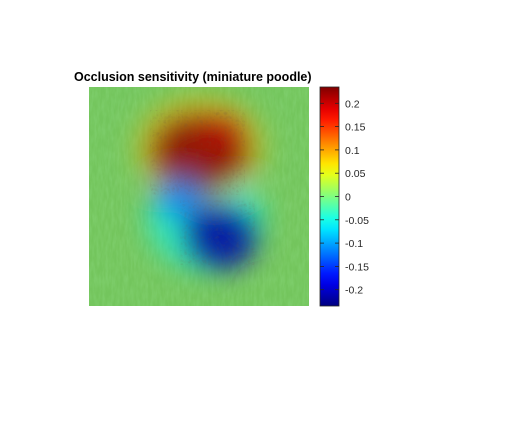 The width and height of the screenshot is (516, 429). Describe the element at coordinates (355, 174) in the screenshot. I see `colorbar-tick-label: 0.05` at that location.